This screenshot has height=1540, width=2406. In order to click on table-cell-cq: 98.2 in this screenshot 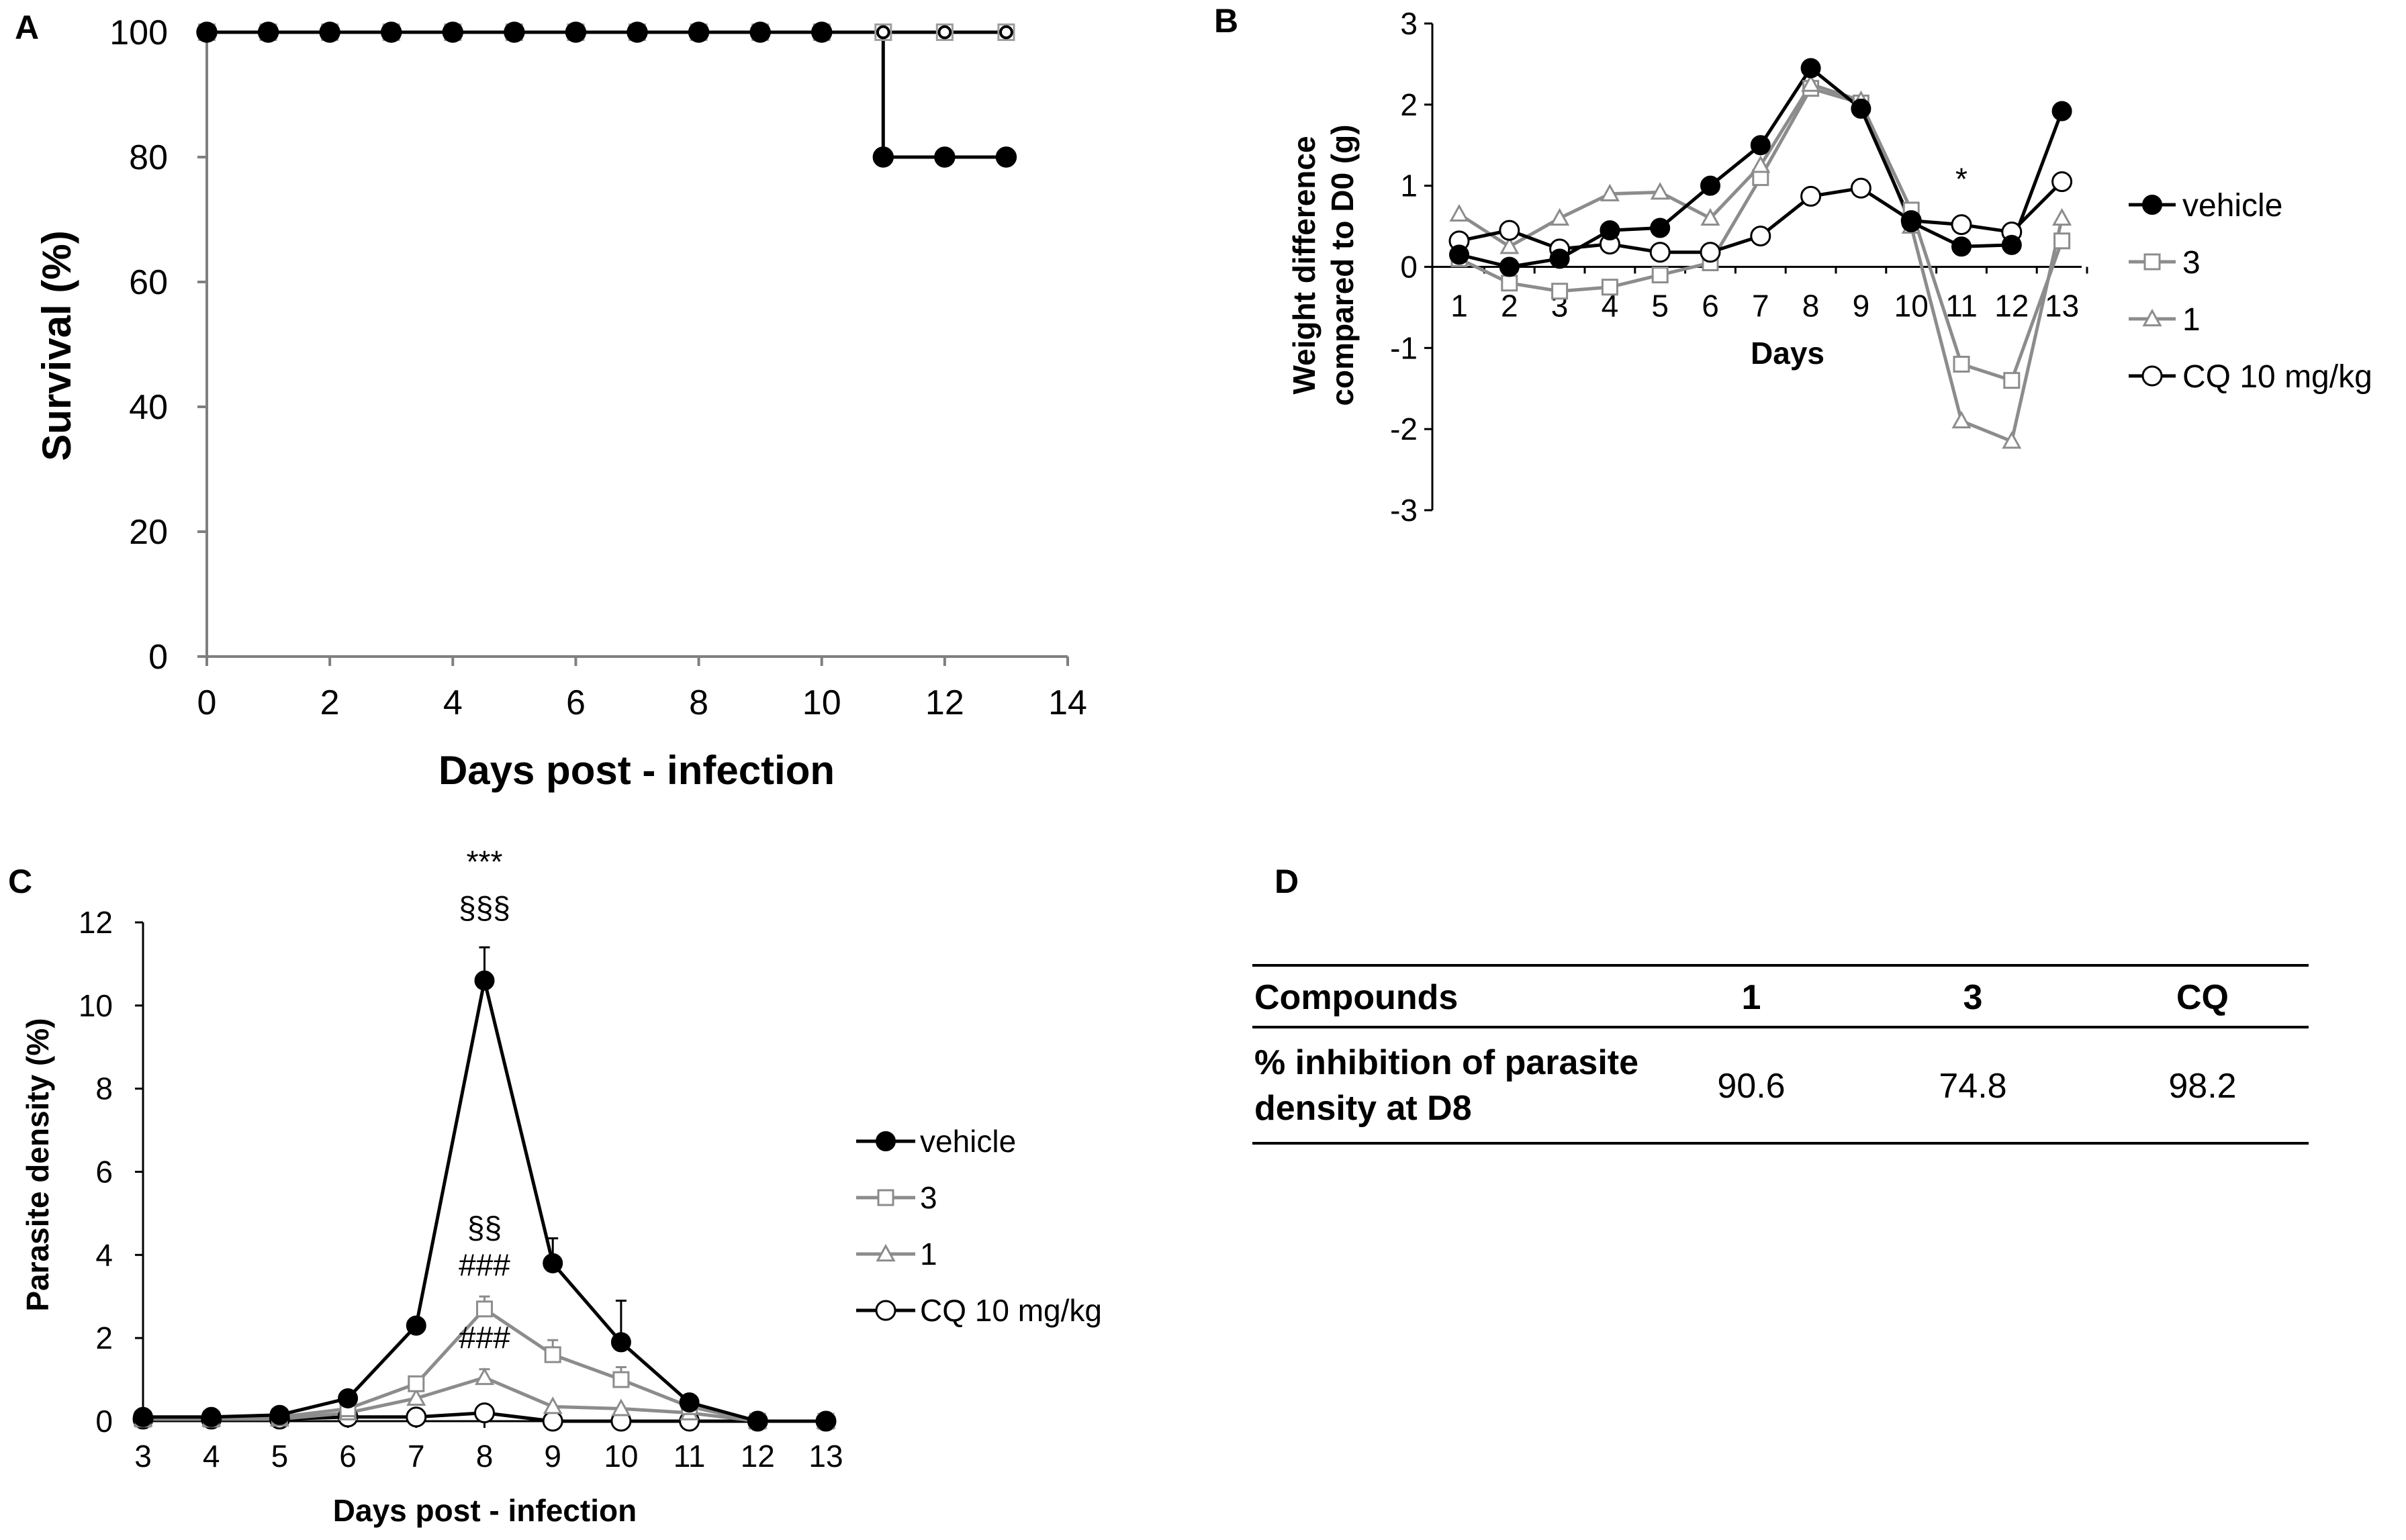, I will do `click(2202, 1086)`.